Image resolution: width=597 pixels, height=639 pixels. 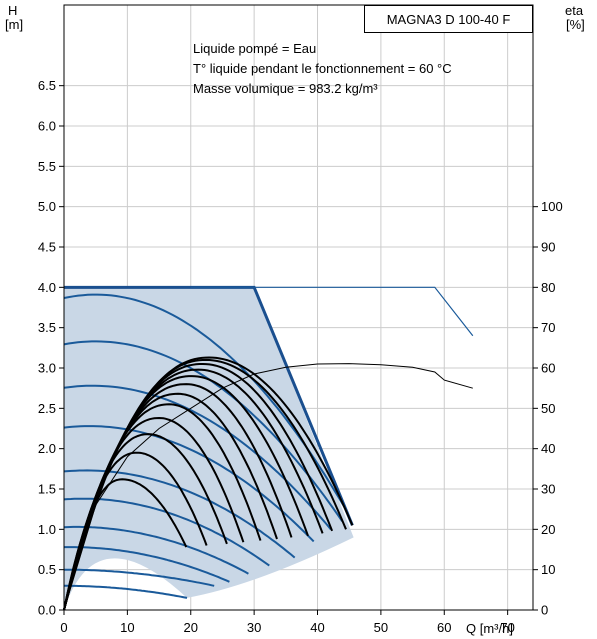 I want to click on left-tick-label: 3.5, so click(x=47, y=327).